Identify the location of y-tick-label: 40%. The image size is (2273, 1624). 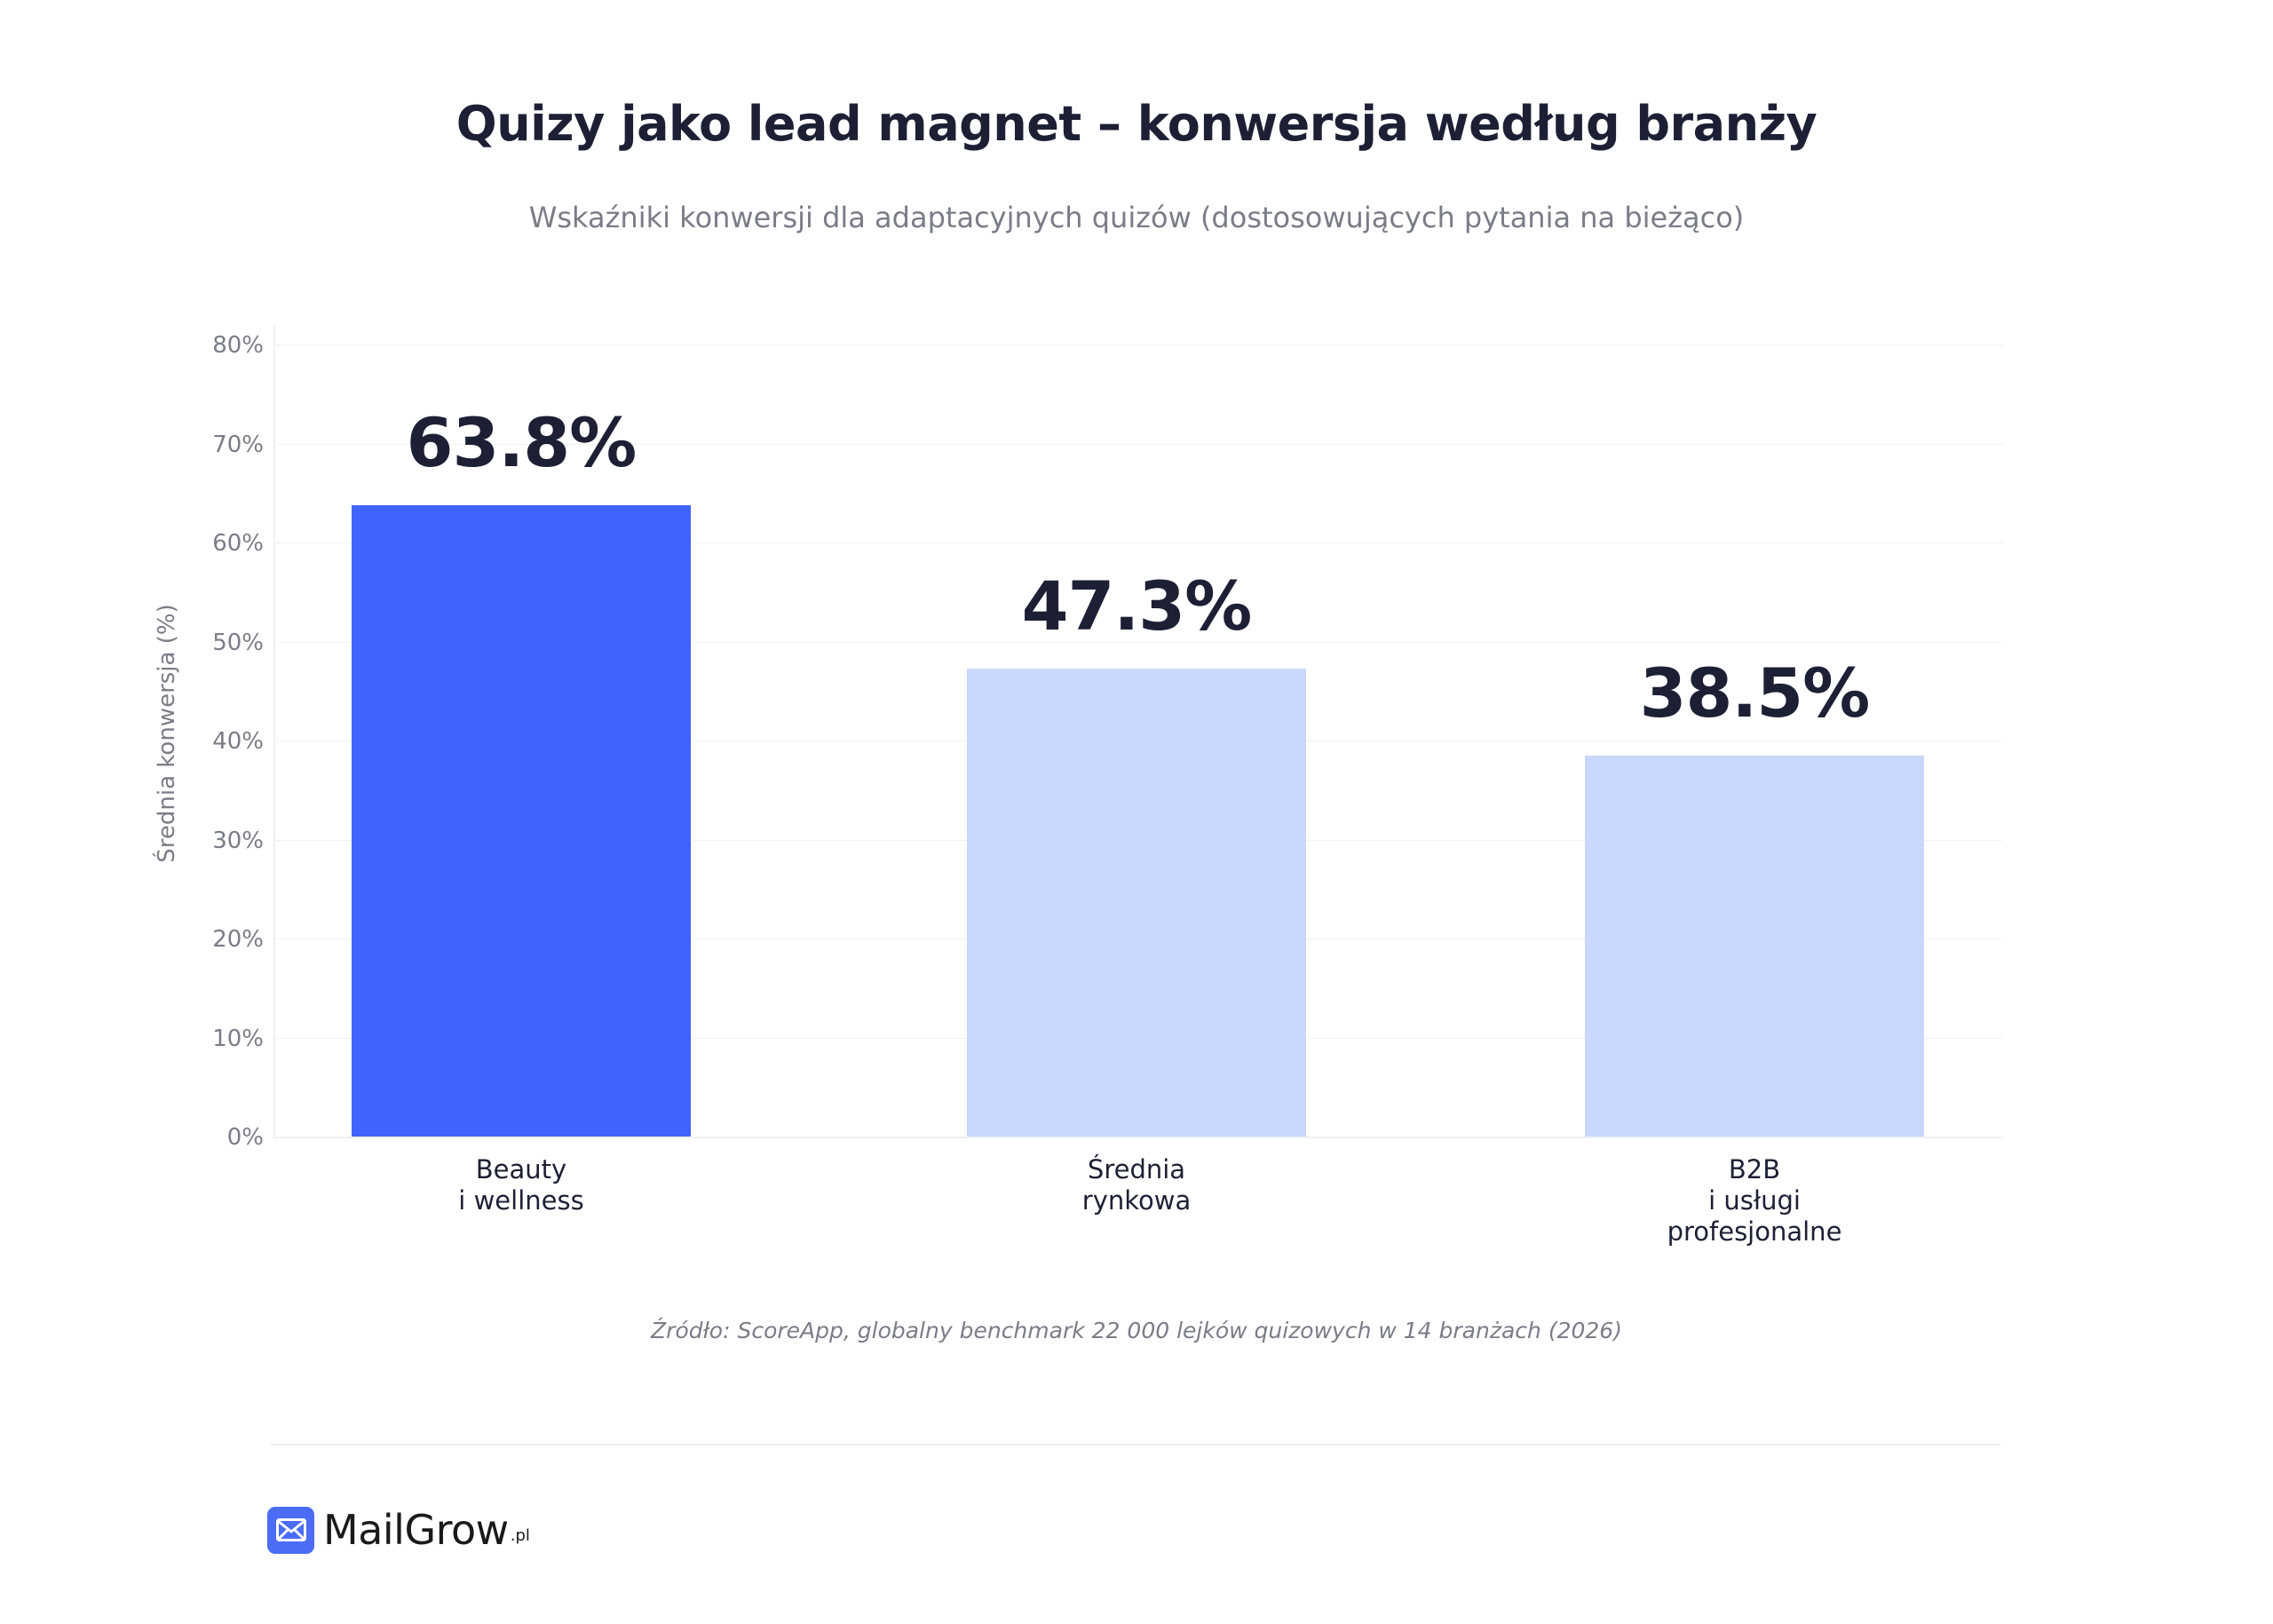
(238, 741).